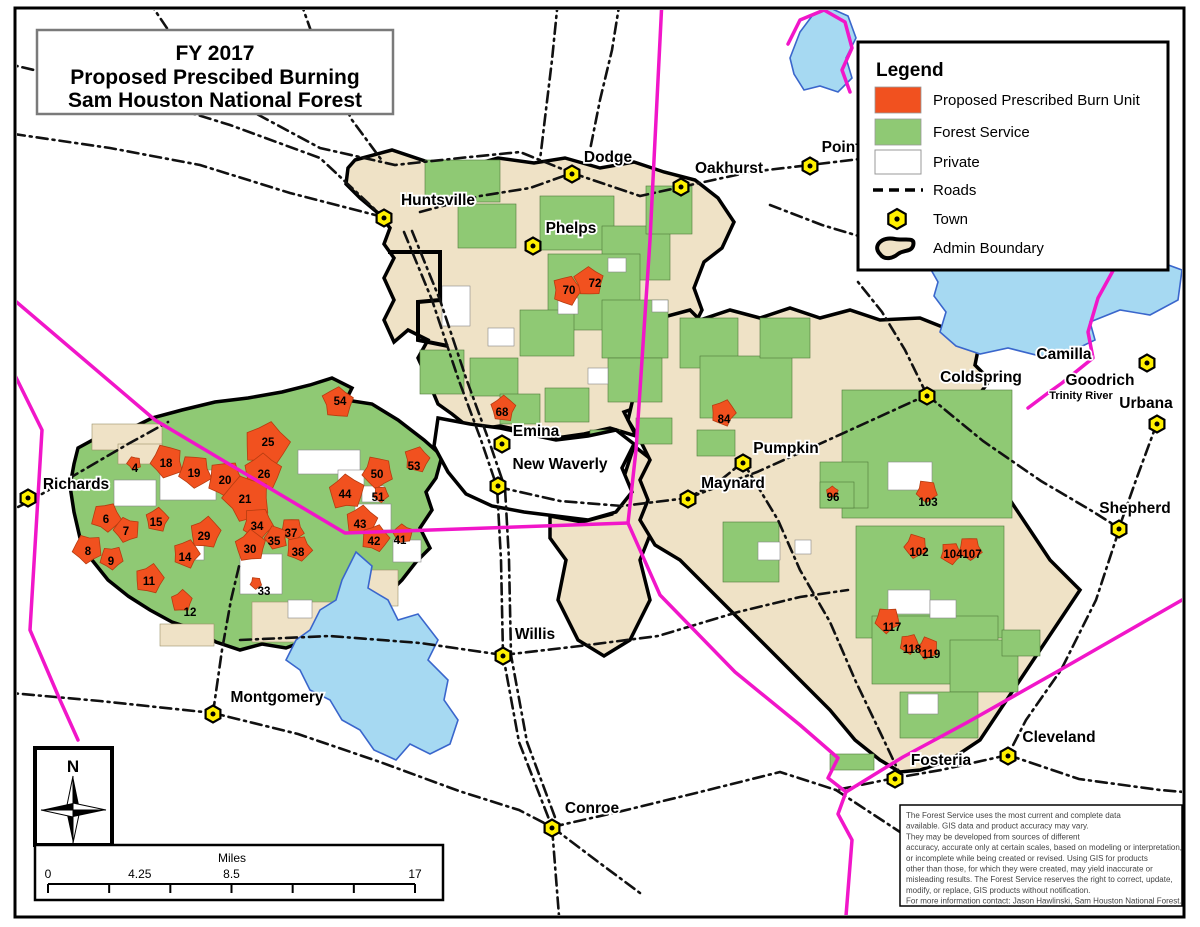 This screenshot has width=1200, height=927. Describe the element at coordinates (988, 248) in the screenshot. I see `legend-item-label: Admin Boundary` at that location.